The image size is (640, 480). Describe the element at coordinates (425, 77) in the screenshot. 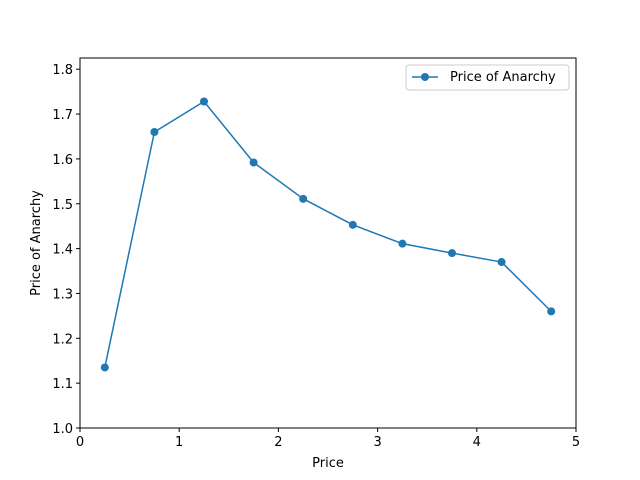

I see `legend-marker-swatch` at that location.